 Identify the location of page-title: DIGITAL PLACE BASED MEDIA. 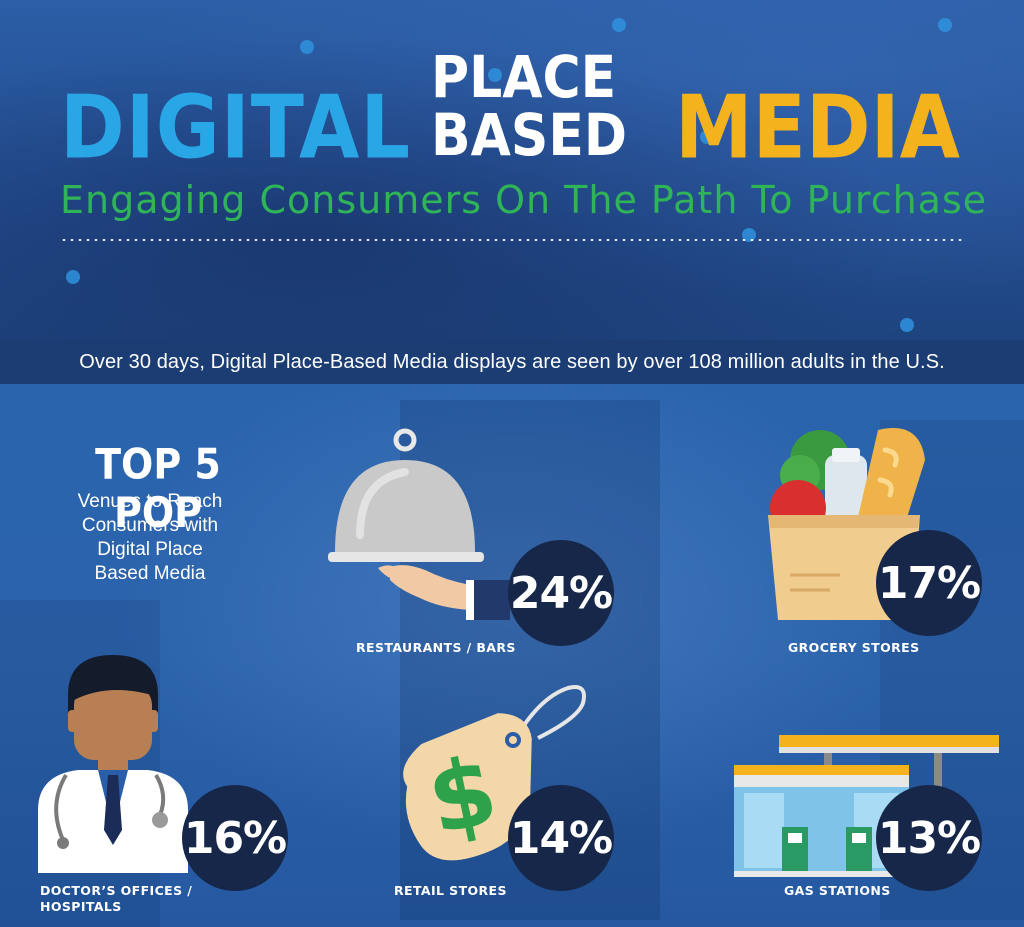
(510, 114).